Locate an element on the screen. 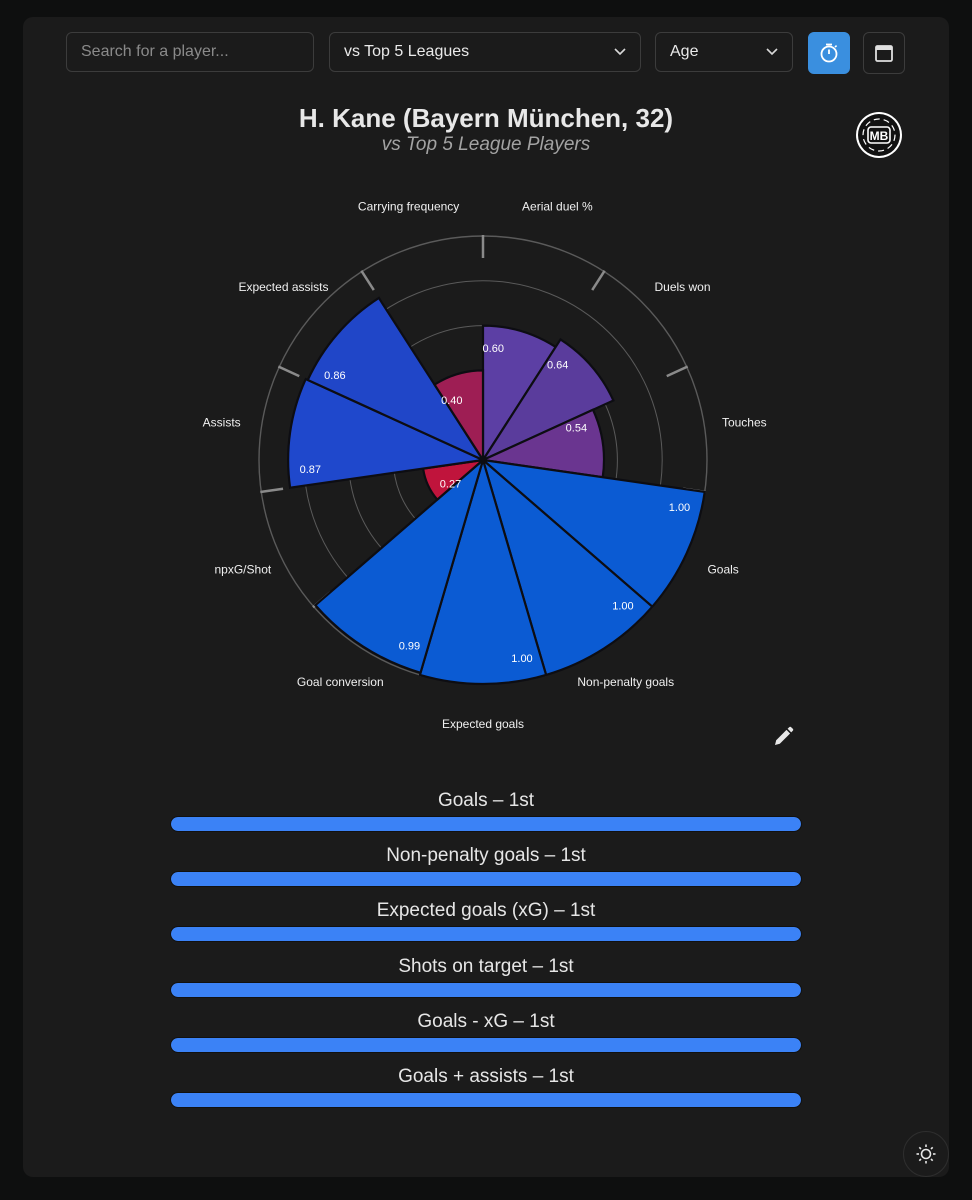  timer-button is located at coordinates (829, 53).